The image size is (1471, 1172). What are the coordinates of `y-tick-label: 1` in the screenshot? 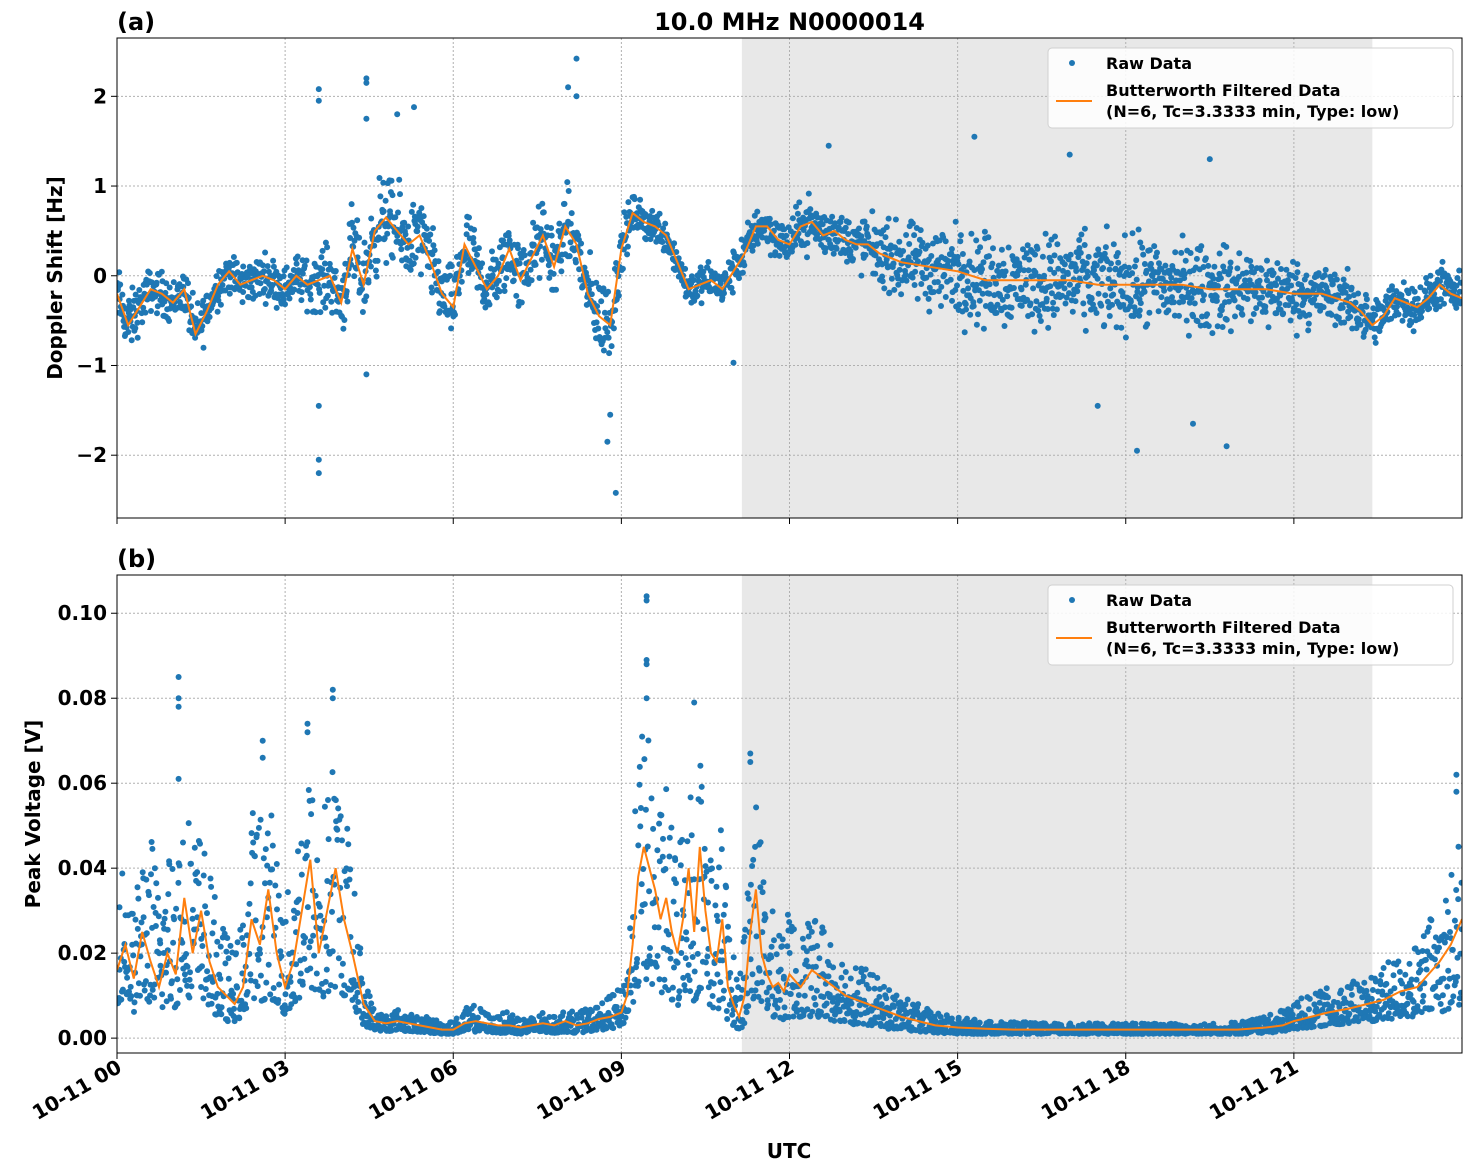 It's located at (100, 186).